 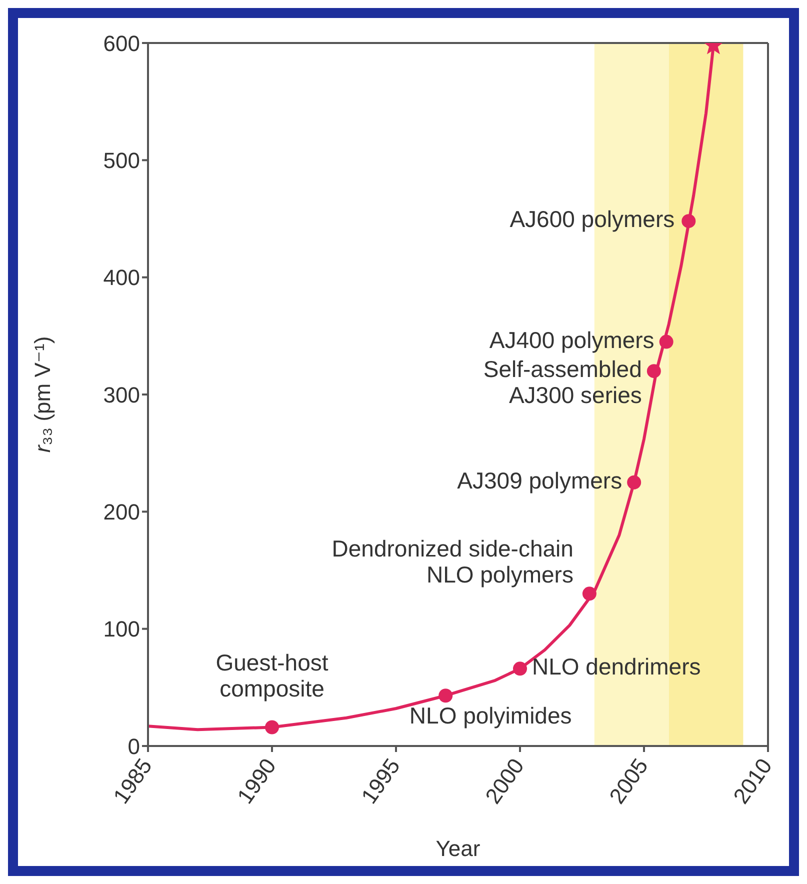 What do you see at coordinates (562, 382) in the screenshot?
I see `annotation: Self-assembled AJ300 series` at bounding box center [562, 382].